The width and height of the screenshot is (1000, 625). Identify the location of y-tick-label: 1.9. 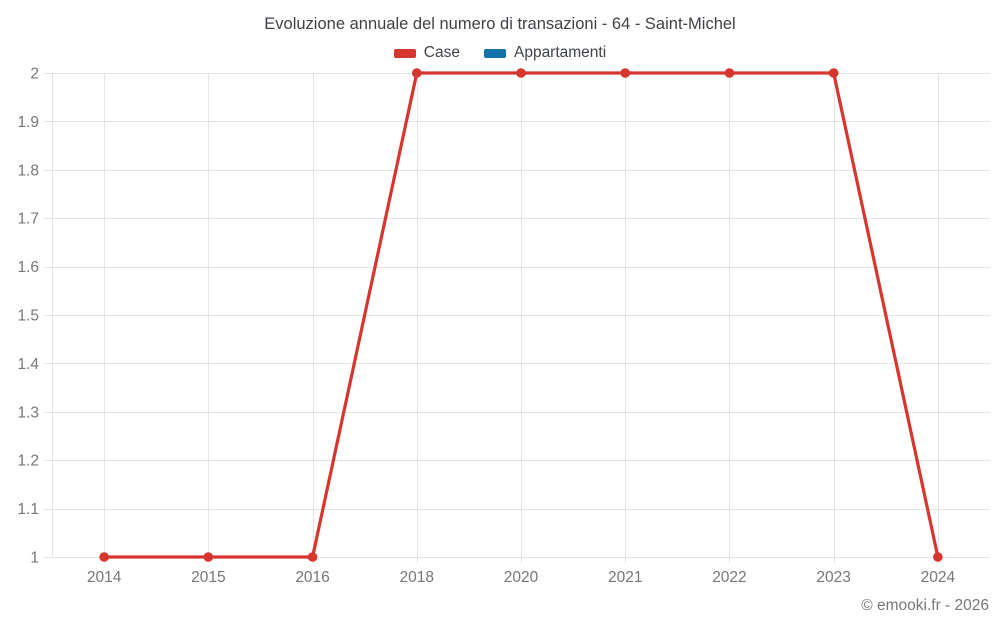
(28, 122).